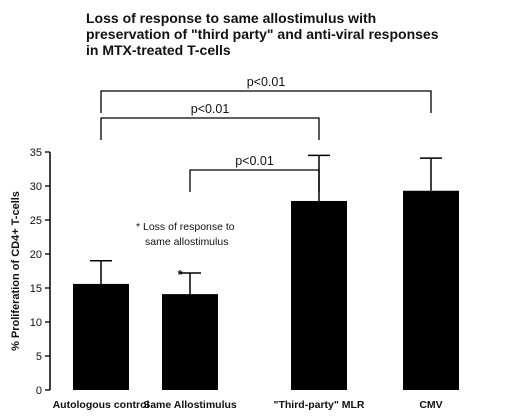 The height and width of the screenshot is (419, 520). Describe the element at coordinates (186, 242) in the screenshot. I see `note-line-2: same allostimulus` at that location.